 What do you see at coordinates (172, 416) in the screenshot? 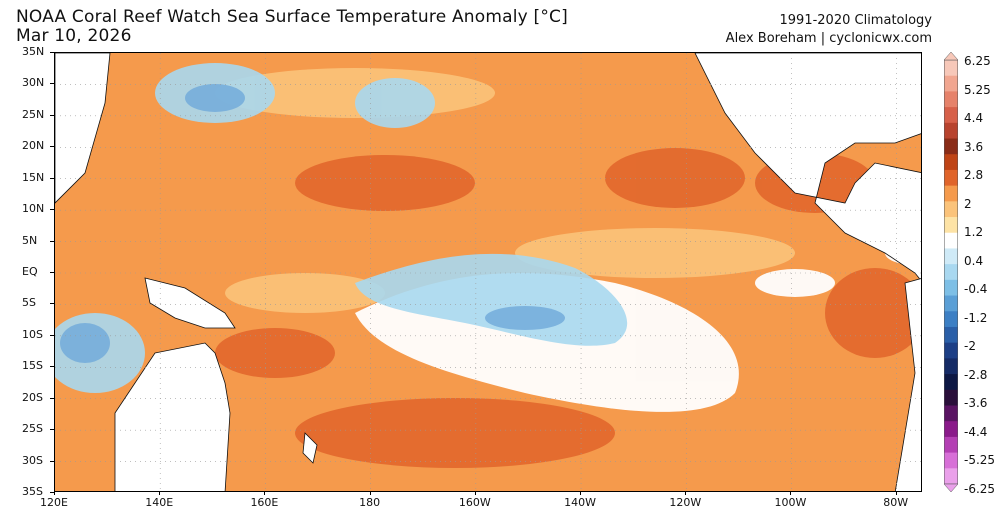
I see `australia-landmass` at bounding box center [172, 416].